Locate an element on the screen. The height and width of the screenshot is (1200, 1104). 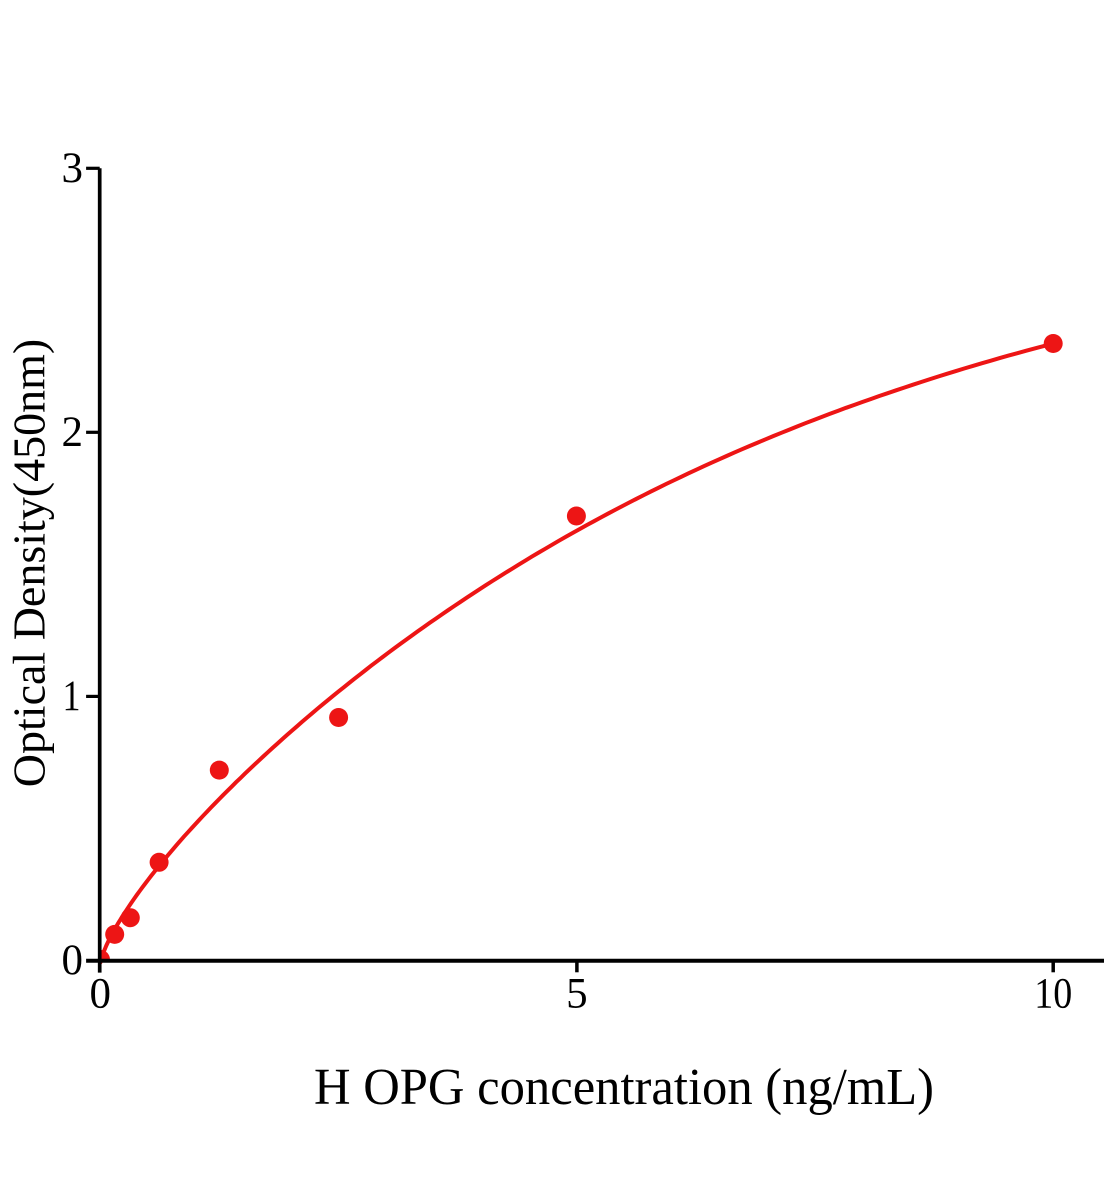
svg-text: 5 is located at coordinates (577, 994).